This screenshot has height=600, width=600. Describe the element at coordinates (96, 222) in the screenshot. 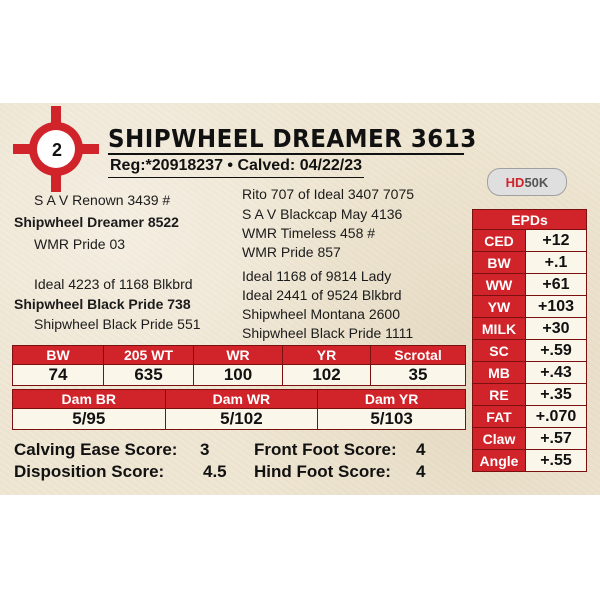

I see `pedigree-sire: Shipwheel Dreamer 8522` at that location.